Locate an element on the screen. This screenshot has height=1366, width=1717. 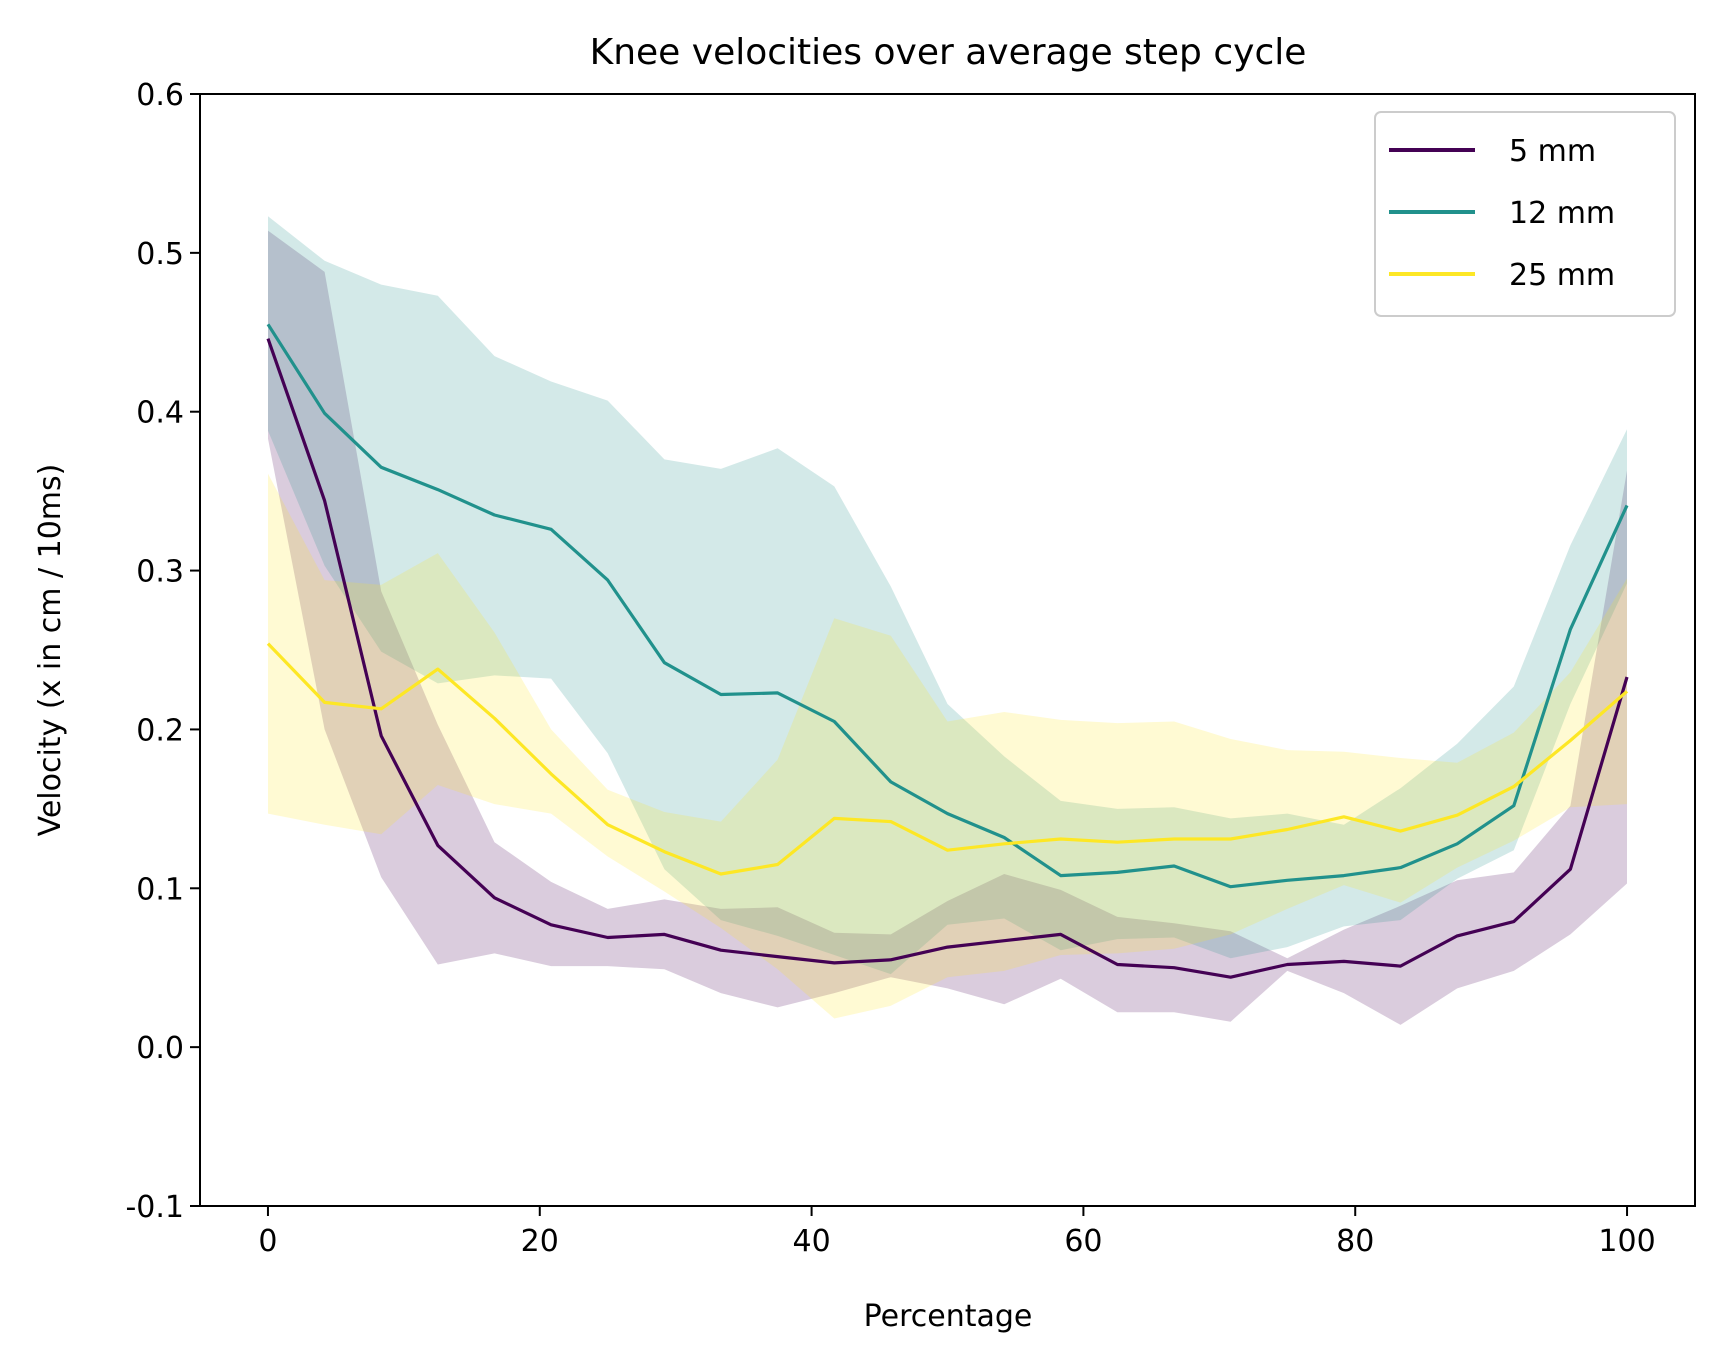
chart-title: Knee velocities over average step cycle is located at coordinates (948, 52).